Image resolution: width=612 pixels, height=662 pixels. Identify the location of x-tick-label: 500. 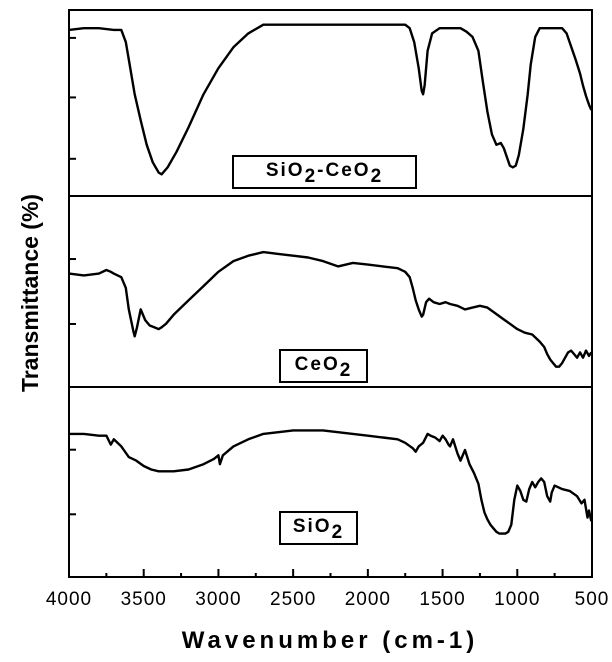
(592, 599).